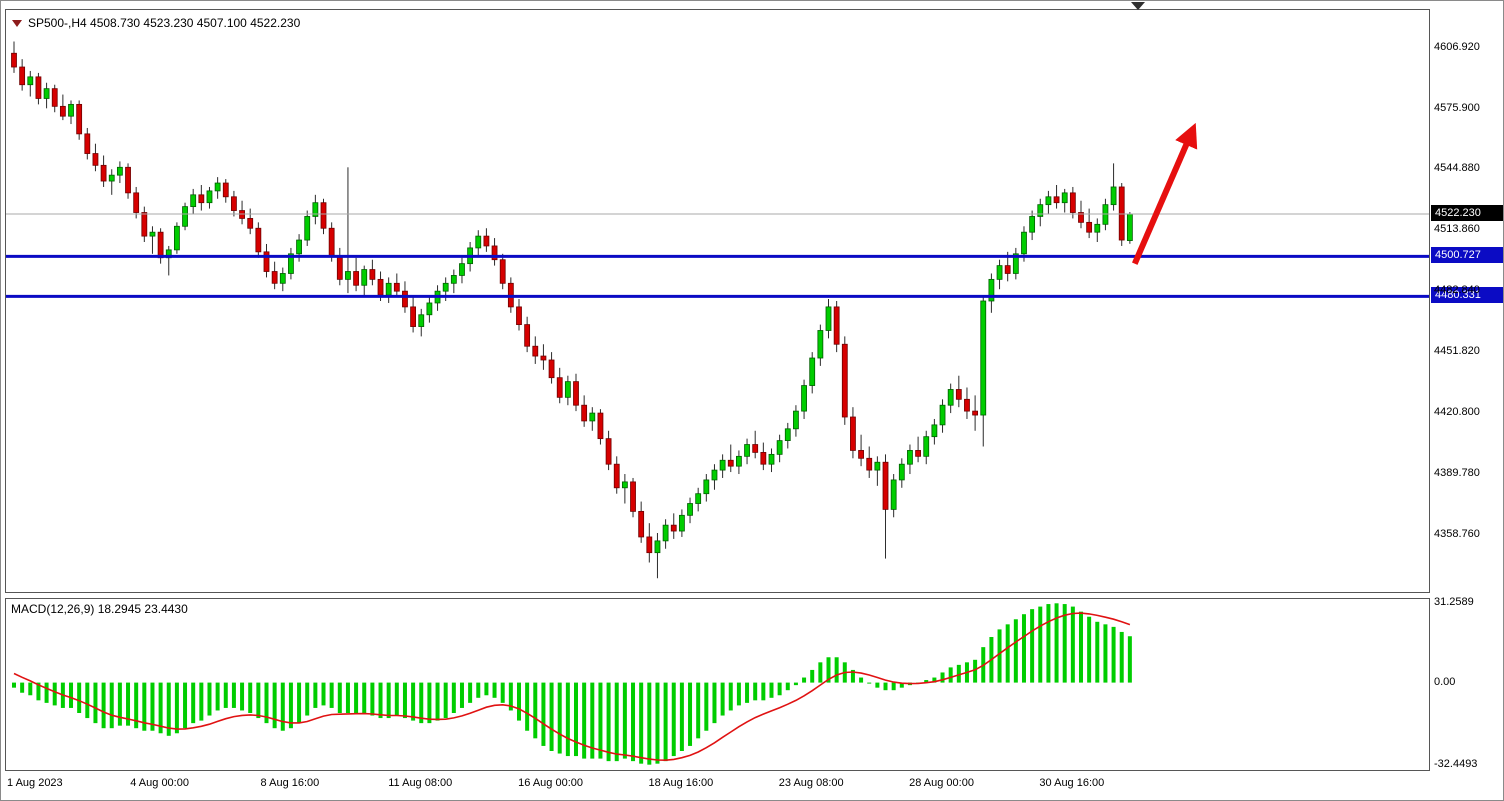  I want to click on symbol-dropdown-icon, so click(17, 23).